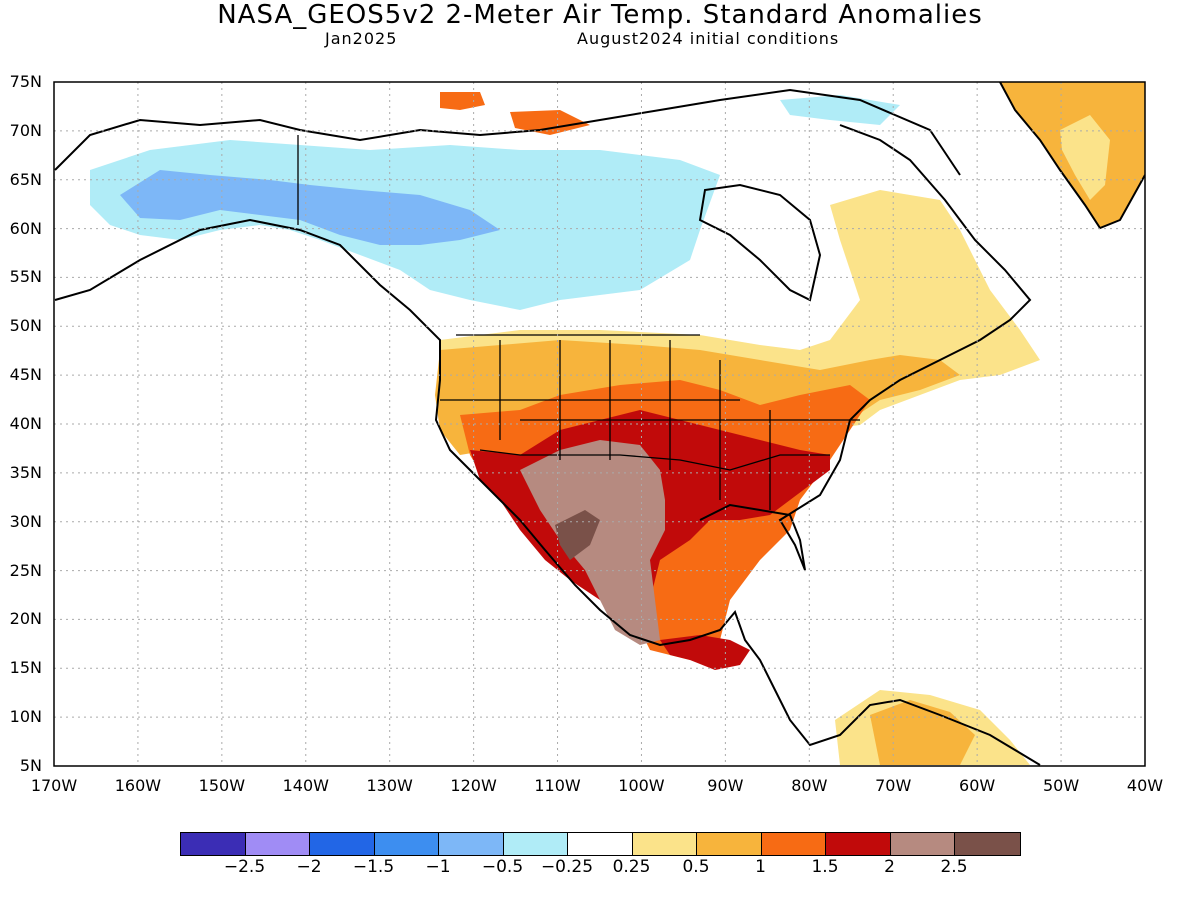  What do you see at coordinates (502, 867) in the screenshot?
I see `colorbar-label: −0.5` at bounding box center [502, 867].